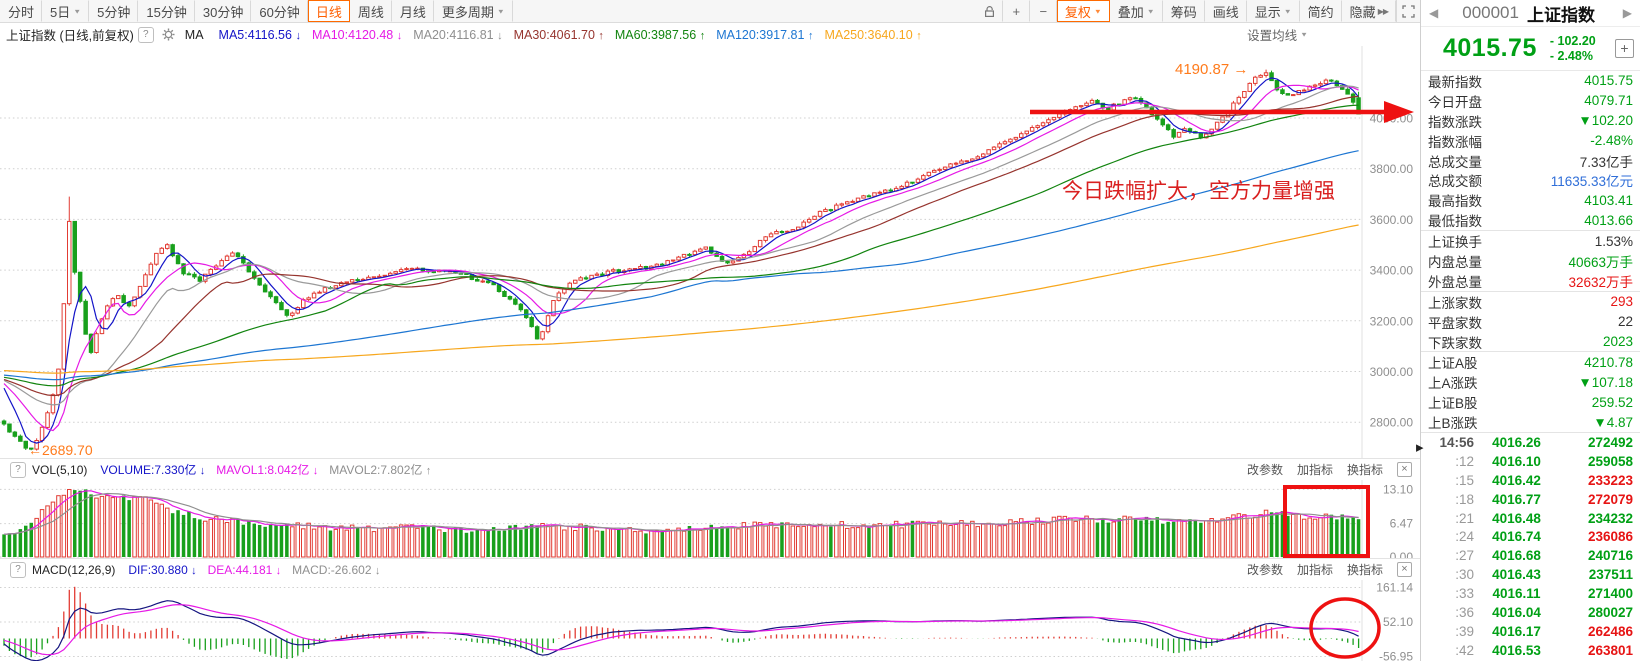 The image size is (1640, 661). I want to click on svg-text: 3200.00, so click(1392, 321).